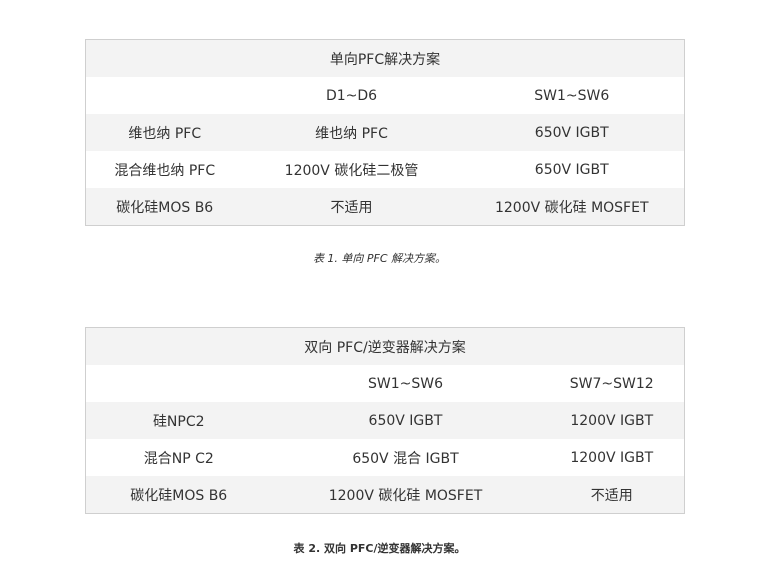  I want to click on table-row: 混合维也纳 PFC 1200V 碳化硅二极管 650V IGBT, so click(385, 169).